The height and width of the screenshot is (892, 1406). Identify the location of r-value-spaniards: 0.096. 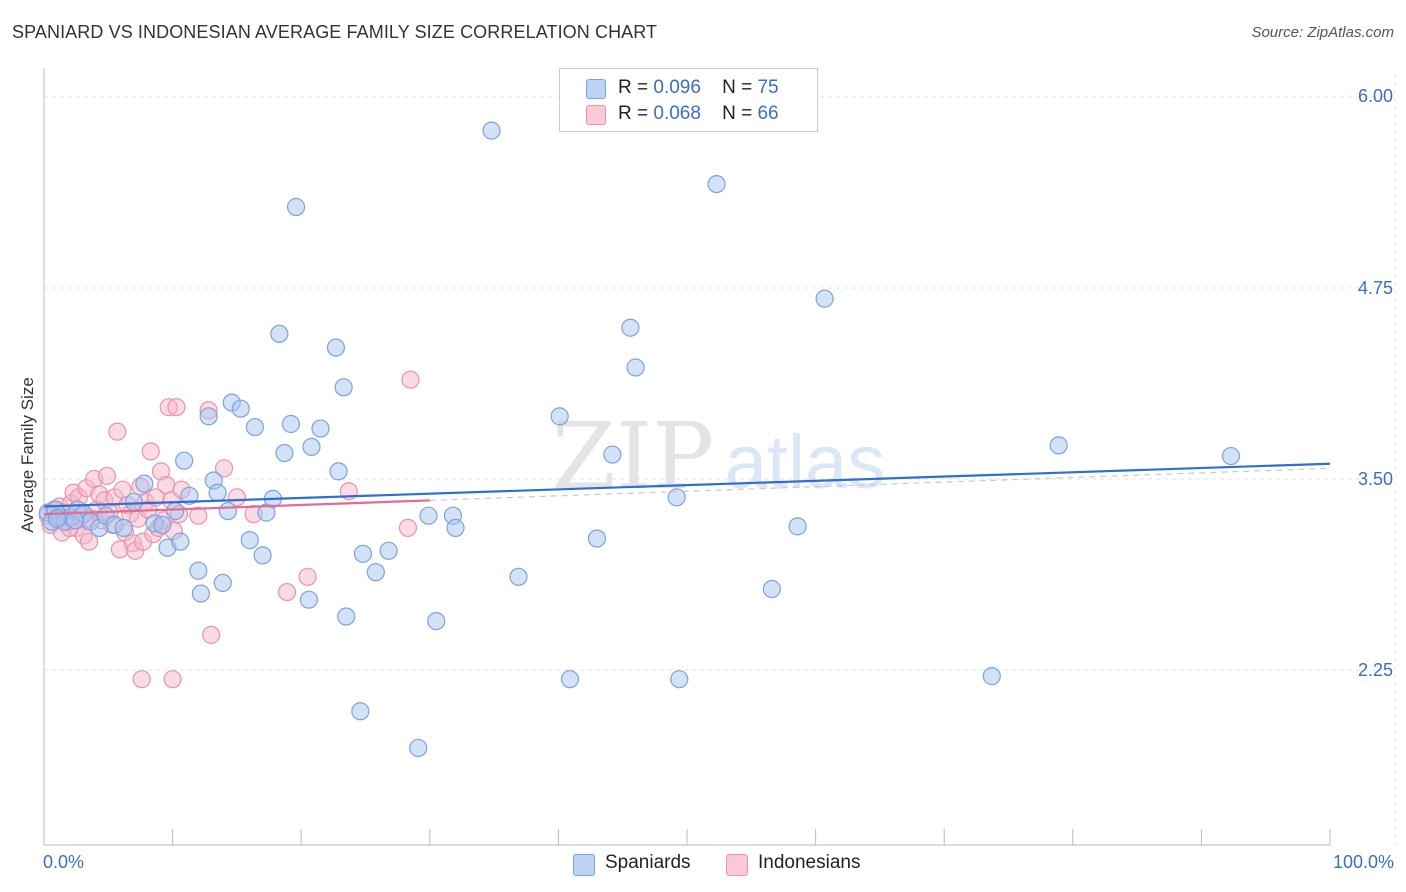
(677, 87).